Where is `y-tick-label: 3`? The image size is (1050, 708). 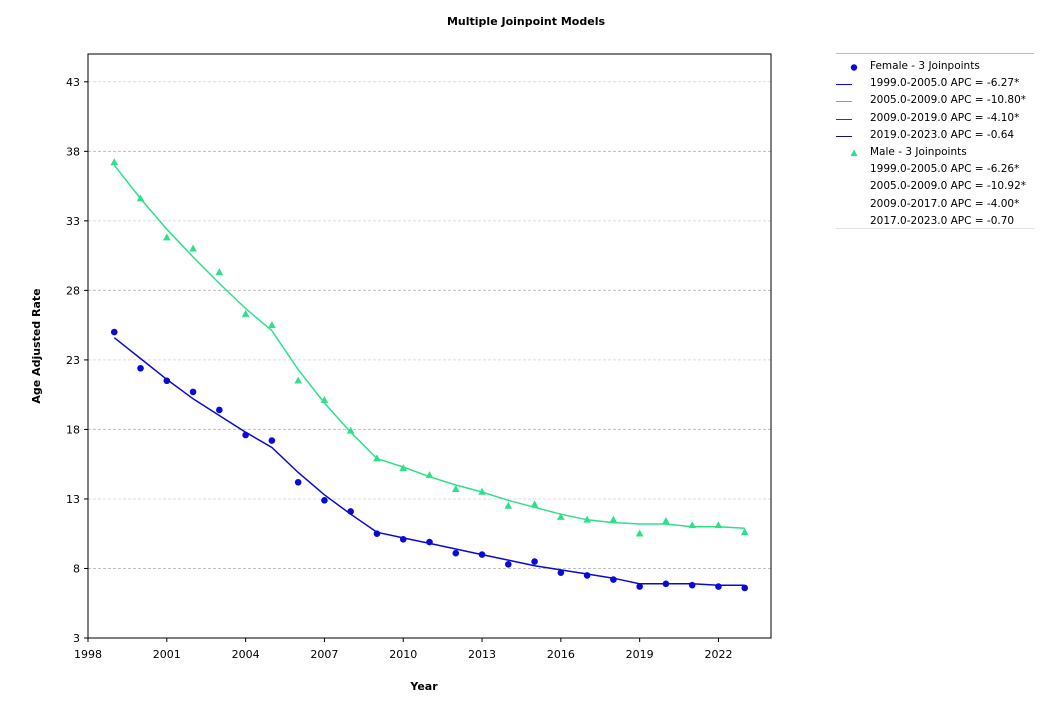 y-tick-label: 3 is located at coordinates (76, 638).